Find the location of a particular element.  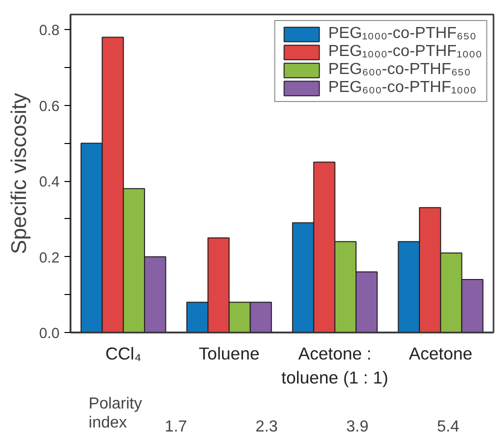

legend-label: PEG₆₀₀-co-PTHF₁₀₀₀ is located at coordinates (402, 88).